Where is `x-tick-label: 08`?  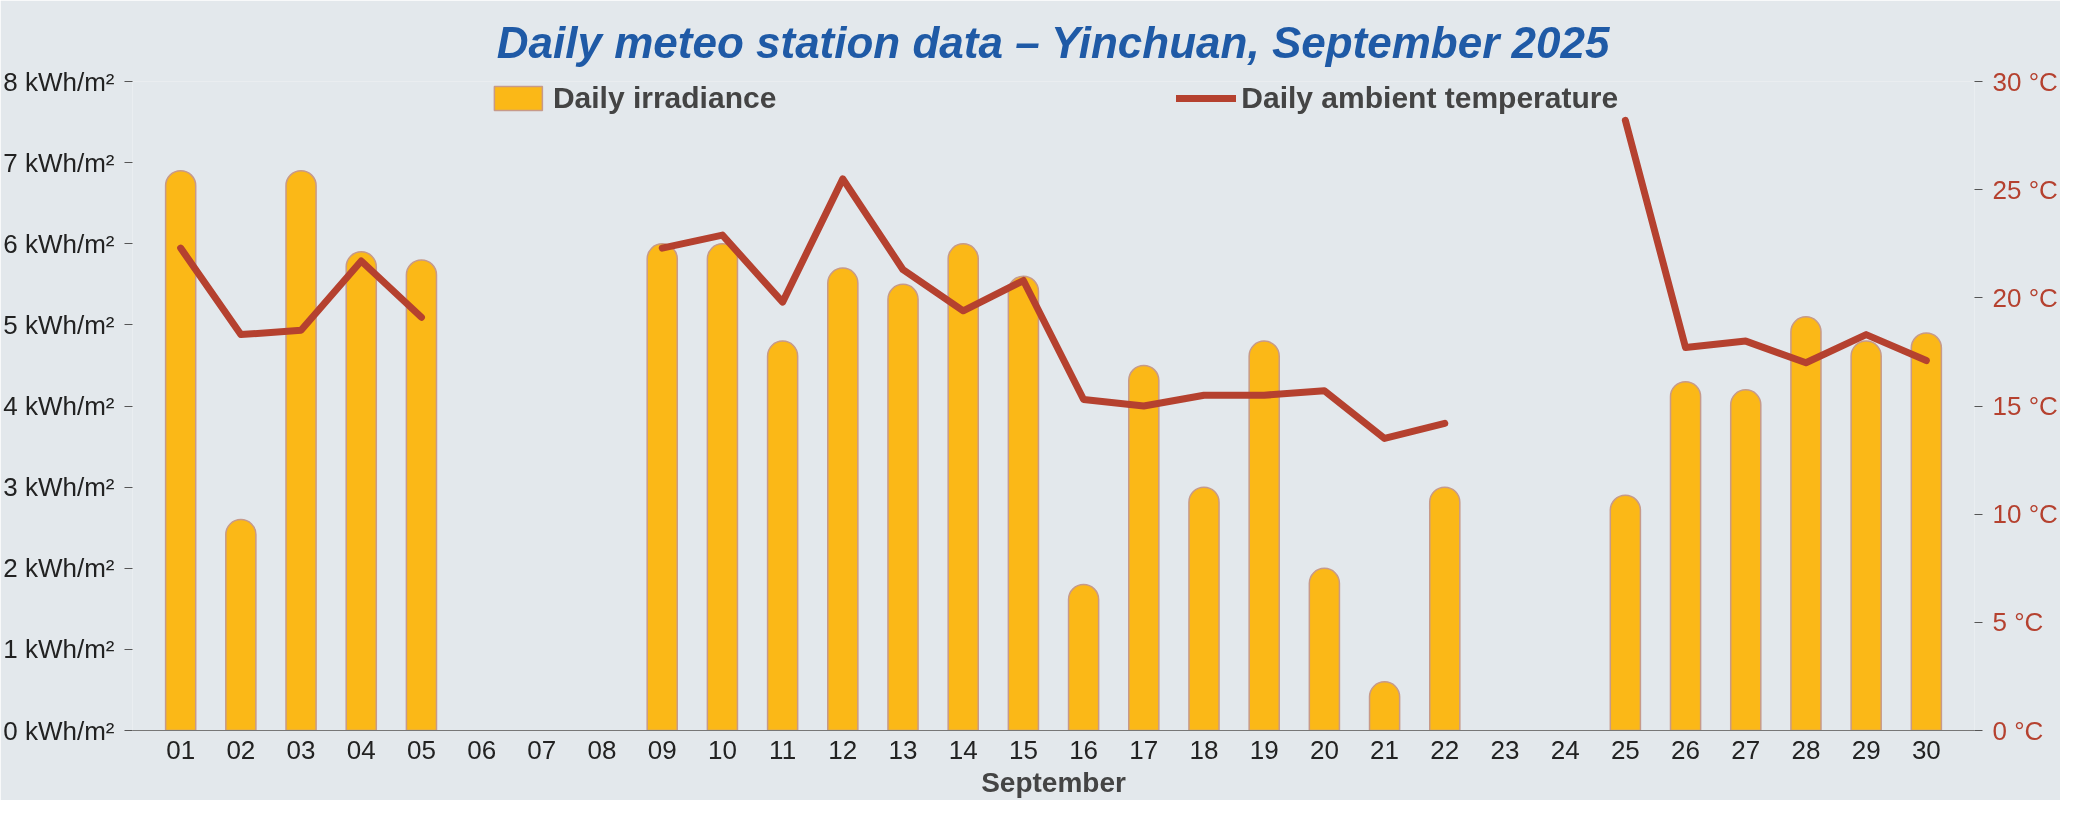
x-tick-label: 08 is located at coordinates (602, 749).